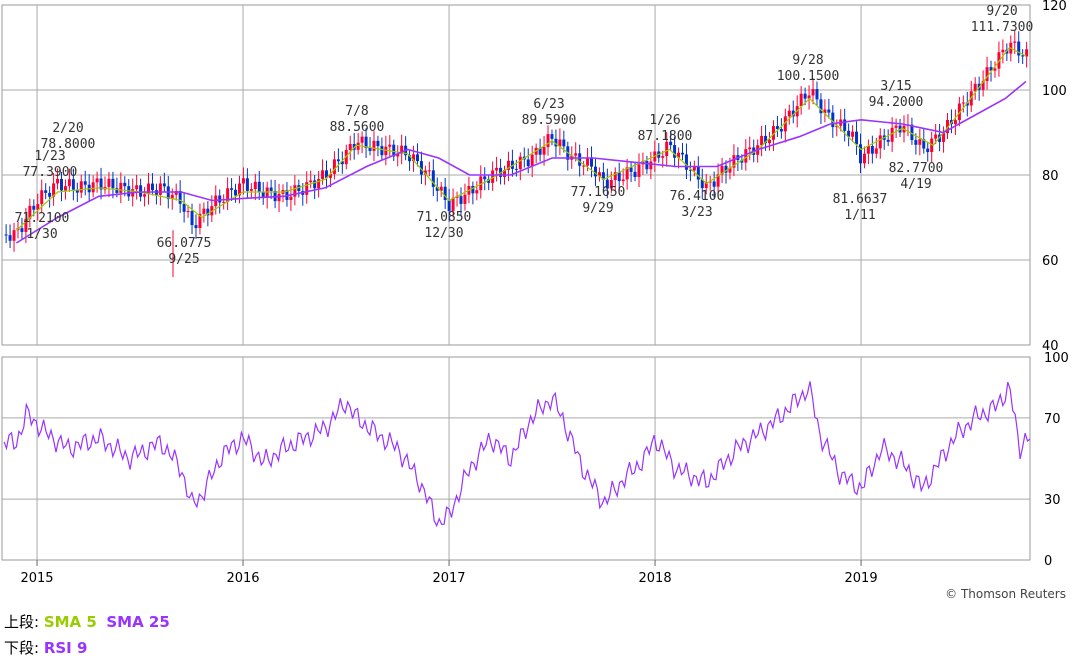 The image size is (1072, 658). What do you see at coordinates (242, 578) in the screenshot?
I see `x-tick-label: 2016` at bounding box center [242, 578].